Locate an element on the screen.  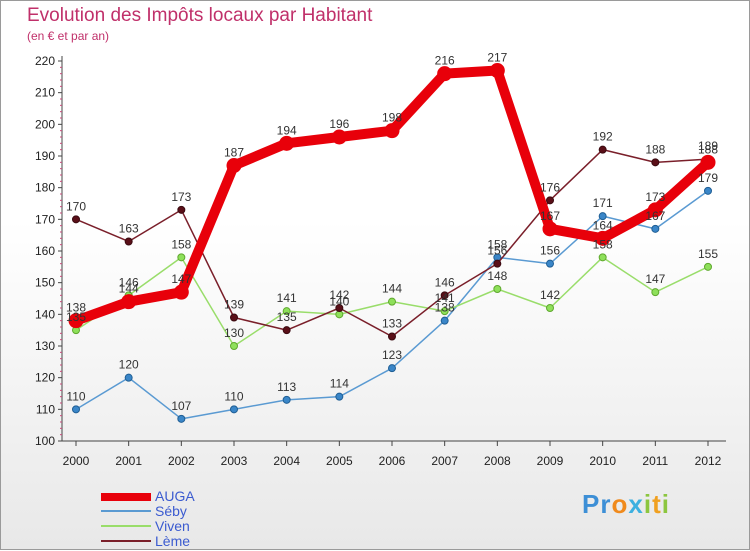
y-tick-label: 110 is located at coordinates (45, 409).